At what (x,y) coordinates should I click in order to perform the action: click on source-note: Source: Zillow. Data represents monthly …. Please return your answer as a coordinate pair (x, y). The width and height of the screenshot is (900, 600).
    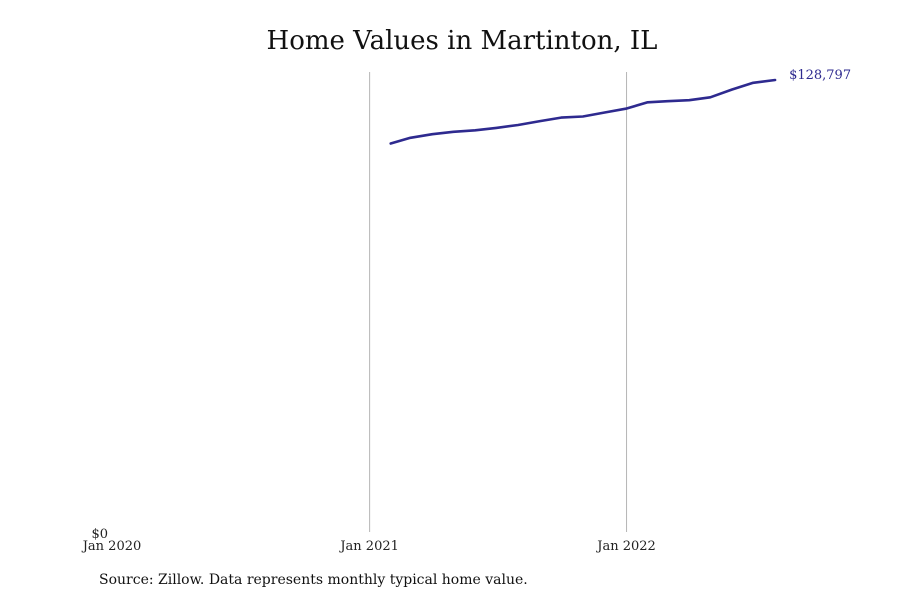
    Looking at the image, I should click on (313, 580).